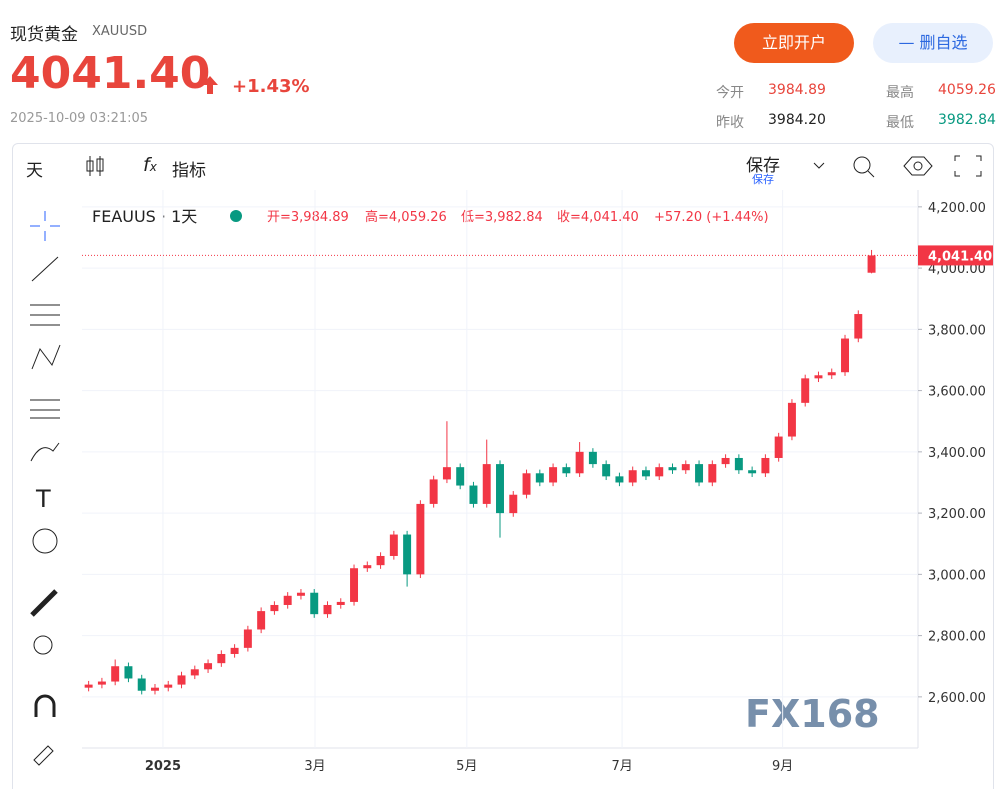 The height and width of the screenshot is (789, 1007). Describe the element at coordinates (957, 575) in the screenshot. I see `y-tick-label: 3,000.00` at that location.